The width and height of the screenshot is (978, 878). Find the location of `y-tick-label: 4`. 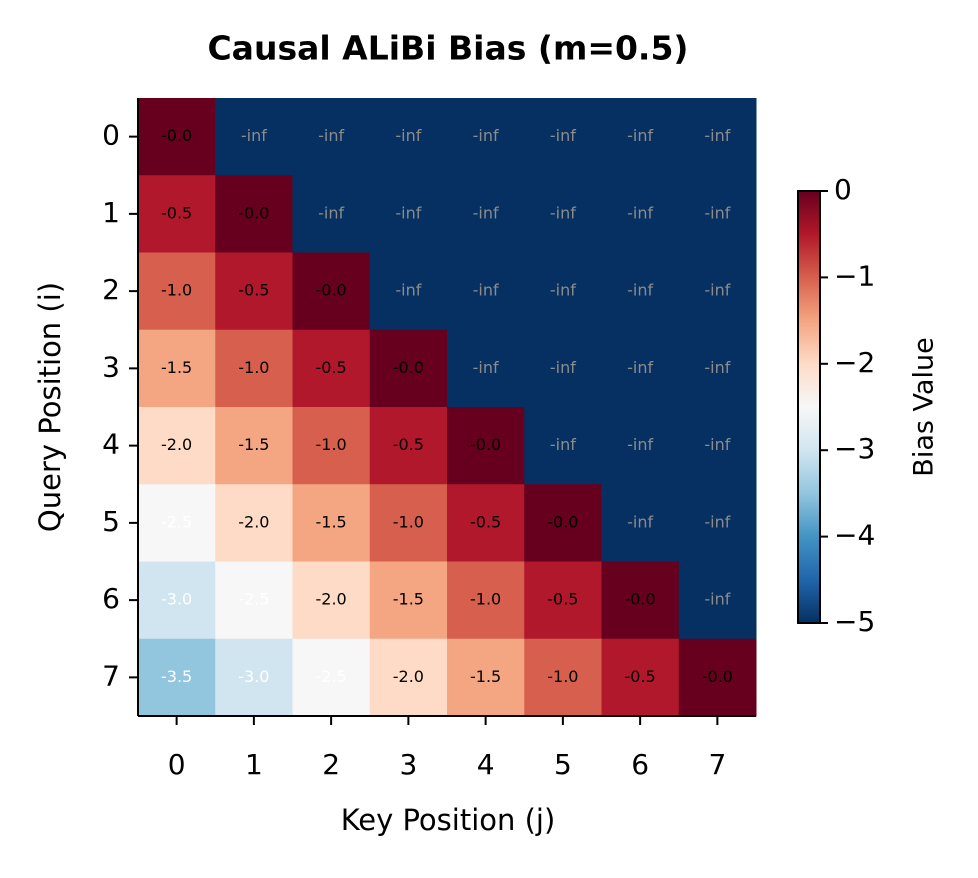

y-tick-label: 4 is located at coordinates (111, 444).